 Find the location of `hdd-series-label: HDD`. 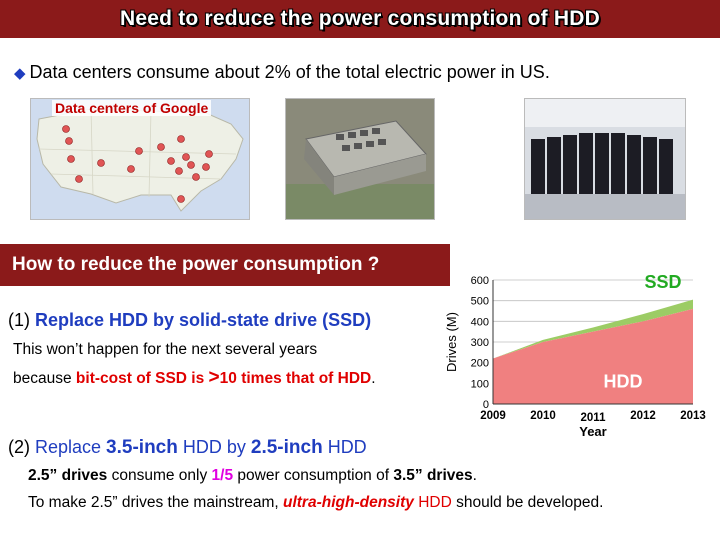

hdd-series-label: HDD is located at coordinates (623, 381).